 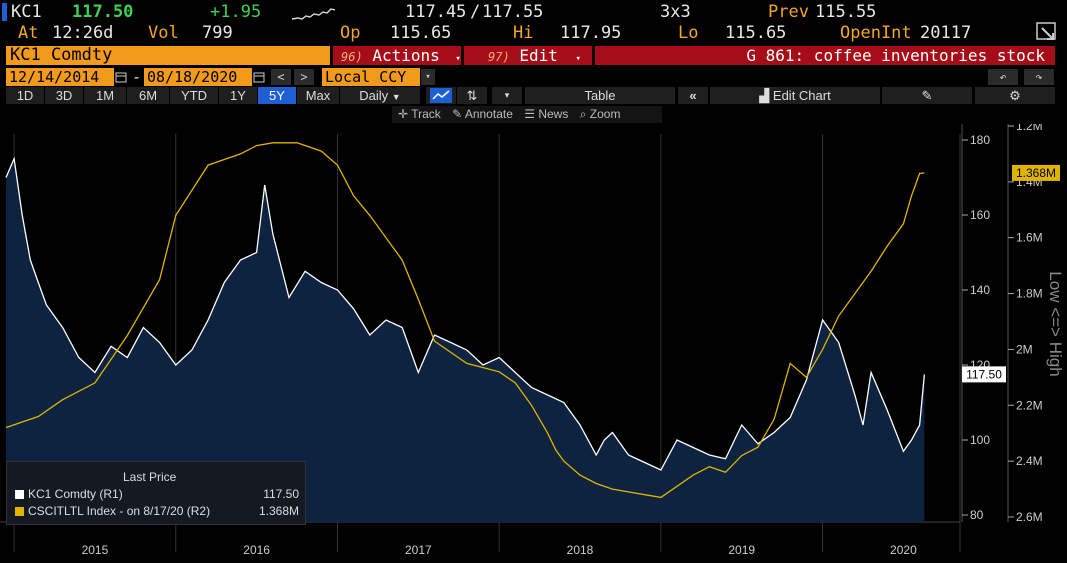 I want to click on period-5y: 5Y, so click(x=277, y=95).